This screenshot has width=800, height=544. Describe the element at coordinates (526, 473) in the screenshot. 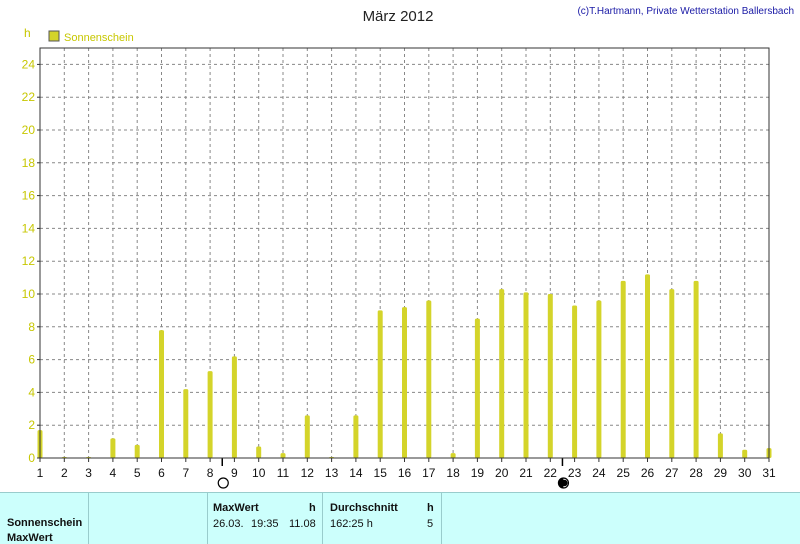

I see `x-tick-label: 21` at that location.